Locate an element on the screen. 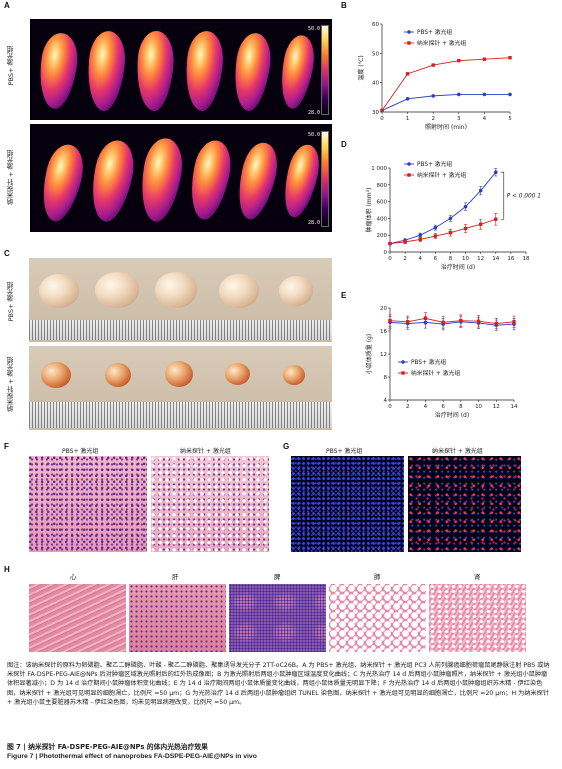  panel-a-row2-label: 纳米探针 + 激光组 is located at coordinates (11, 178).